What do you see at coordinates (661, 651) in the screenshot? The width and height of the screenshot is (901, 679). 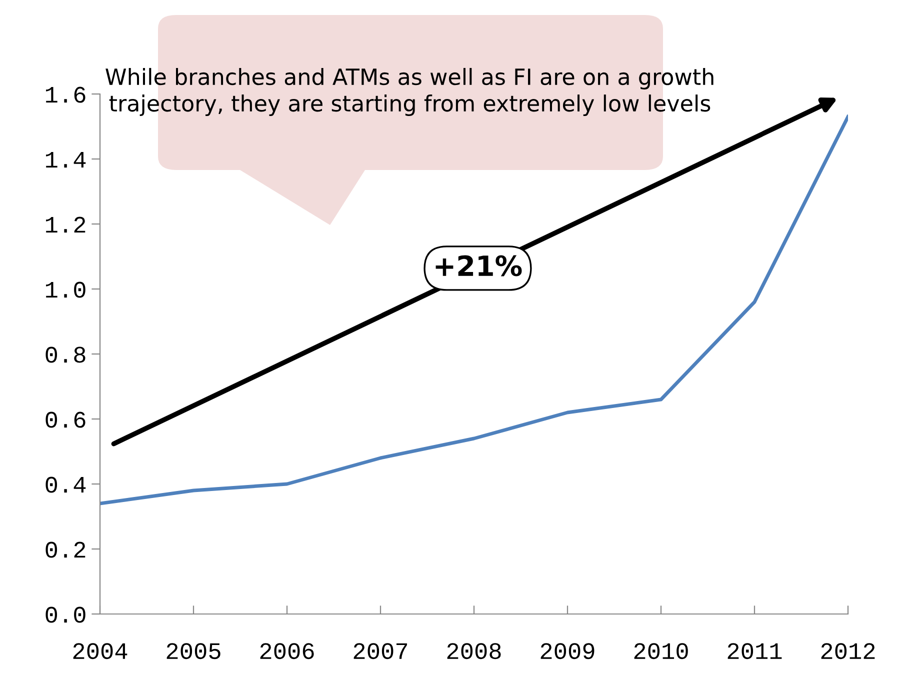 I see `x-tick-label: 2010` at bounding box center [661, 651].